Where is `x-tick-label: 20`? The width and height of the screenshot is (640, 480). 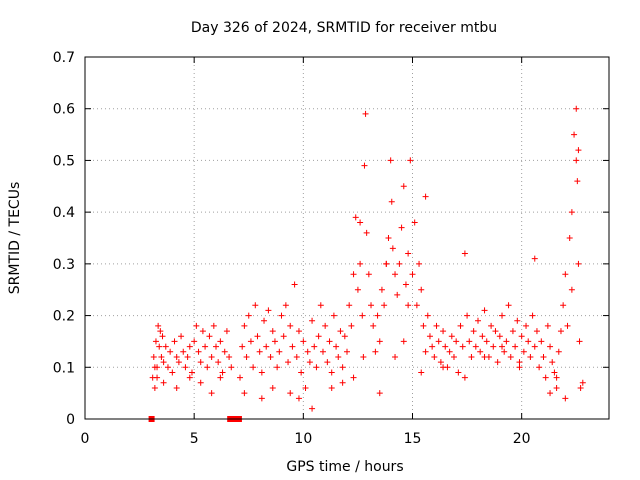
x-tick-label: 20 is located at coordinates (522, 439).